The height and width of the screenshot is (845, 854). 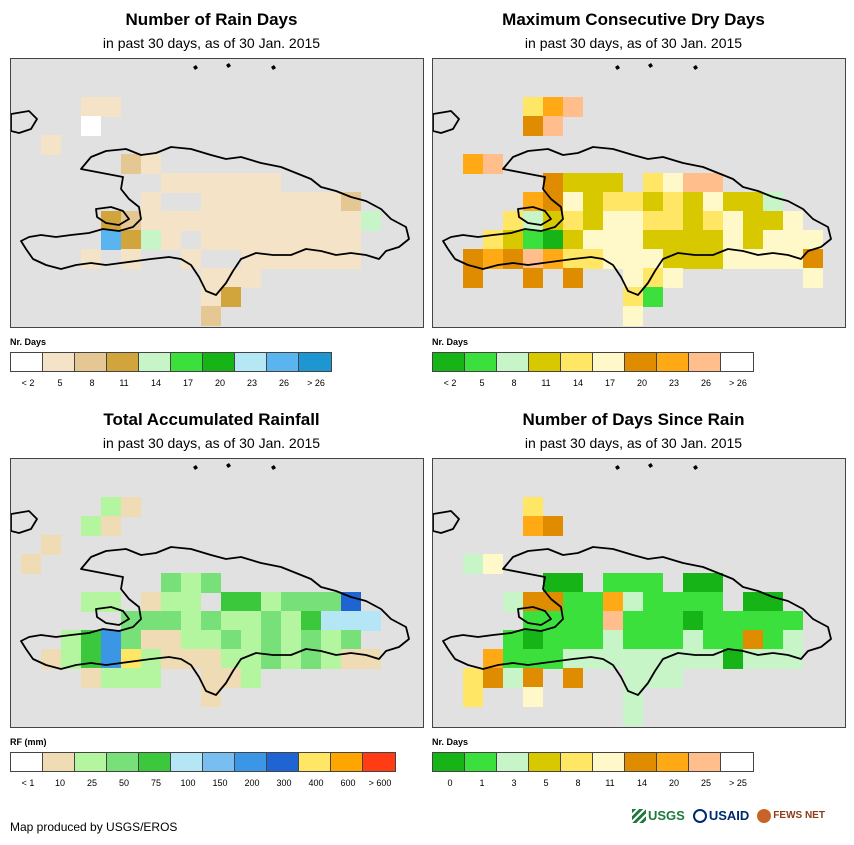 What do you see at coordinates (633, 443) in the screenshot?
I see `panel-subtitle: in past 30 days, as of 30 Jan. 2015` at bounding box center [633, 443].